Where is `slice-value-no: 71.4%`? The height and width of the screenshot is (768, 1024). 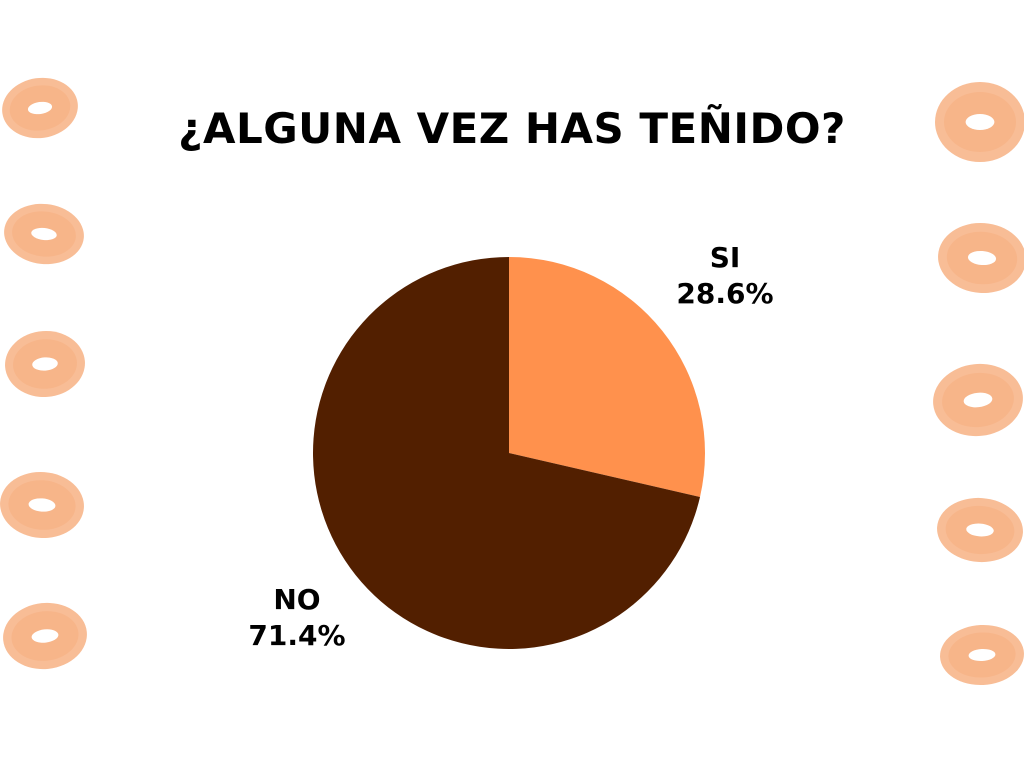 slice-value-no: 71.4% is located at coordinates (297, 635).